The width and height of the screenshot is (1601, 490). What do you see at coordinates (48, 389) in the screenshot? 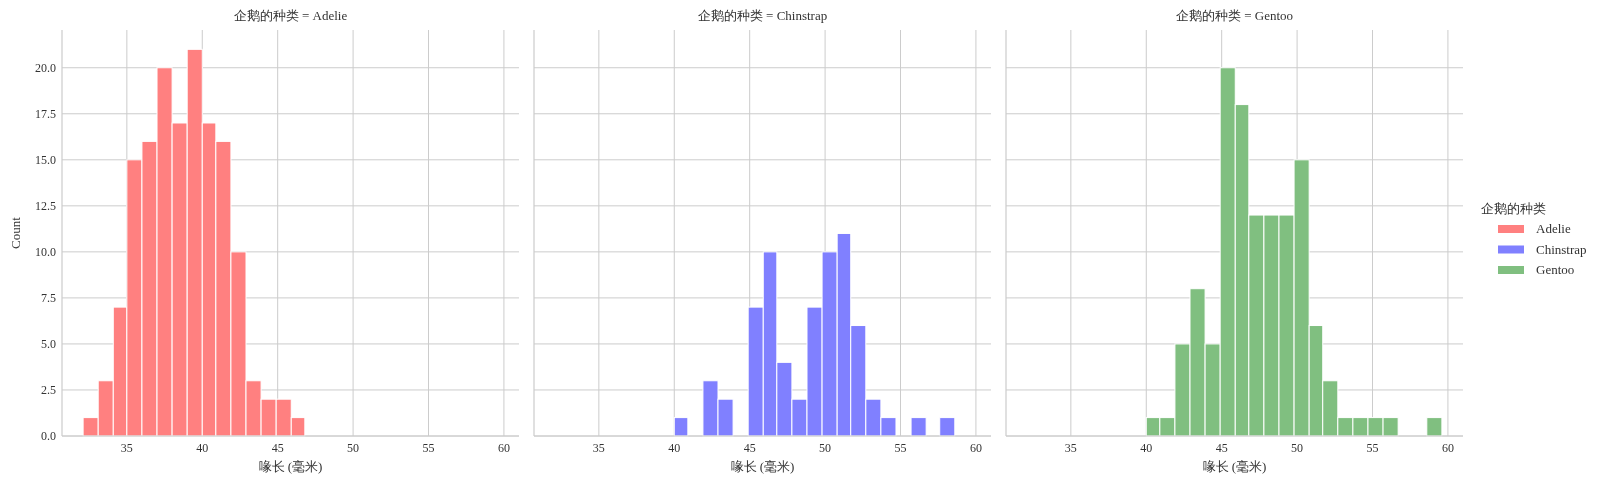
I see `y-tick-label: 2.5` at bounding box center [48, 389].